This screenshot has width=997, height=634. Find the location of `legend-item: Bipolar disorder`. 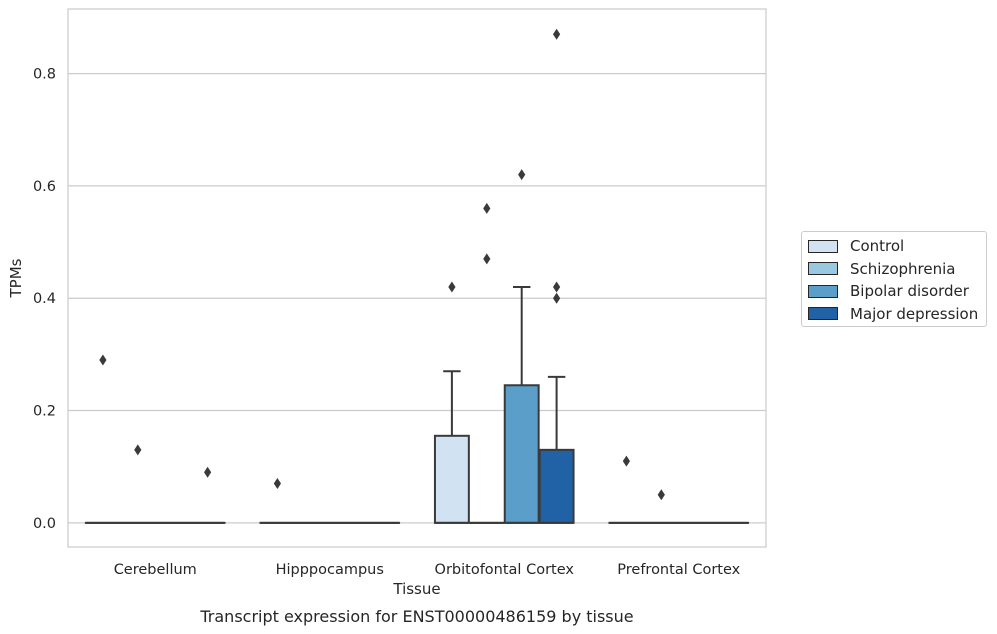

legend-item: Bipolar disorder is located at coordinates (888, 291).